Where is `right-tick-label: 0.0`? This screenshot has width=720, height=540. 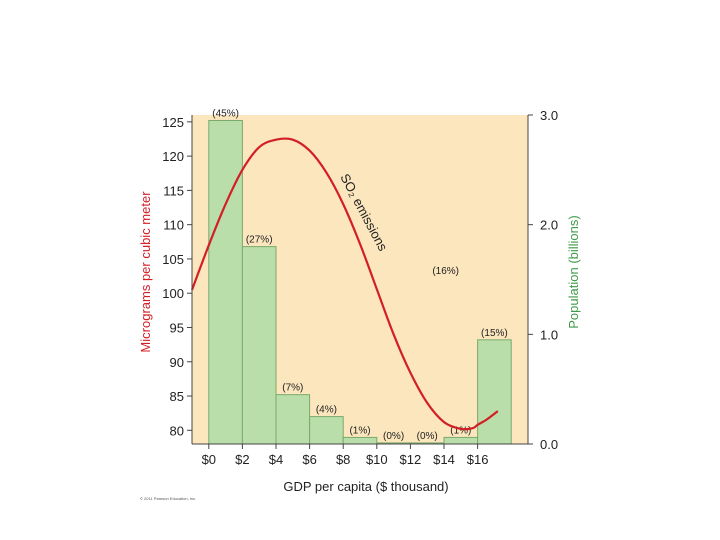 right-tick-label: 0.0 is located at coordinates (549, 444).